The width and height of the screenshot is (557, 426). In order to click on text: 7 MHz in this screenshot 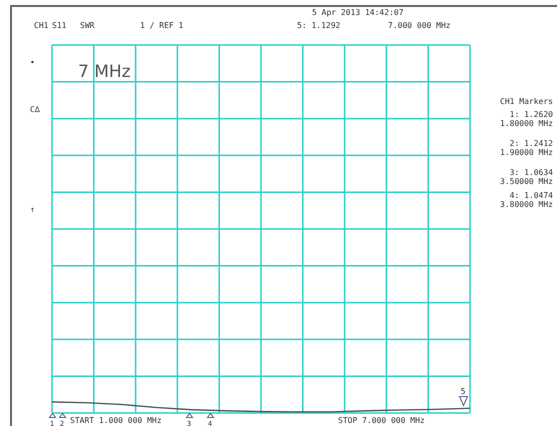, I will do `click(104, 72)`.